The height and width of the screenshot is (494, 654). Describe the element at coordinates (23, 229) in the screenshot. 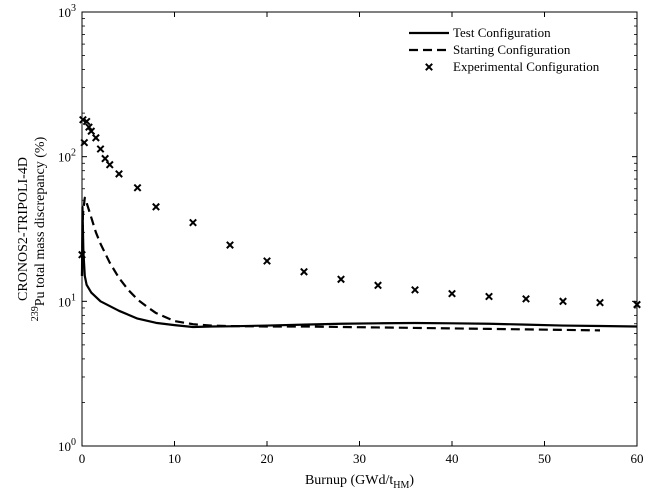

I see `y-axis-label-line1: CRONOS2-TRIPOLI-4D` at that location.